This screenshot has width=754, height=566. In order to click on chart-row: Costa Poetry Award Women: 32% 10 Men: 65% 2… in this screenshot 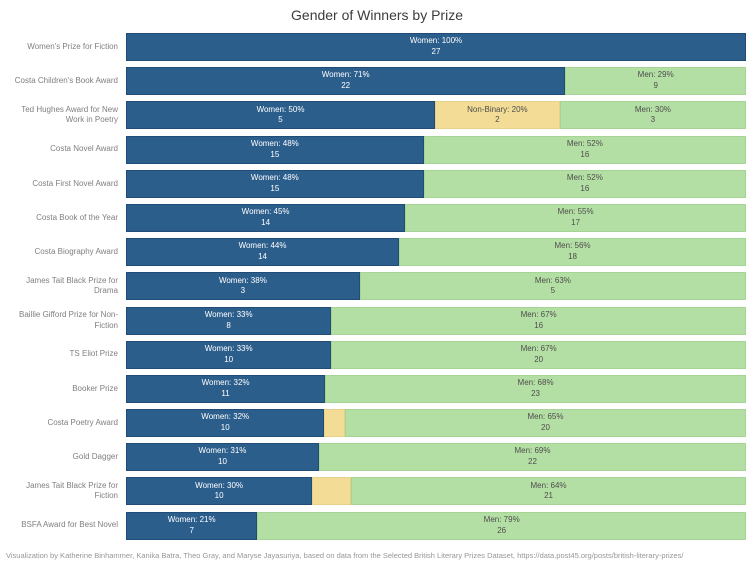, I will do `click(373, 423)`.